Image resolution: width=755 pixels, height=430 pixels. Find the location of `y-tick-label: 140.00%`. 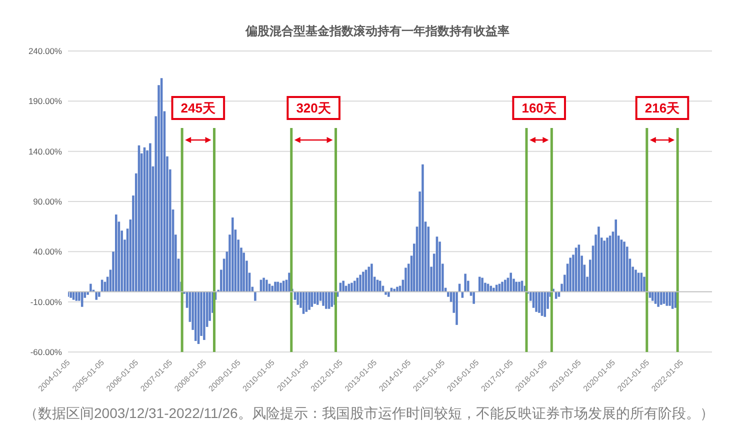

y-tick-label: 140.00% is located at coordinates (45, 151).